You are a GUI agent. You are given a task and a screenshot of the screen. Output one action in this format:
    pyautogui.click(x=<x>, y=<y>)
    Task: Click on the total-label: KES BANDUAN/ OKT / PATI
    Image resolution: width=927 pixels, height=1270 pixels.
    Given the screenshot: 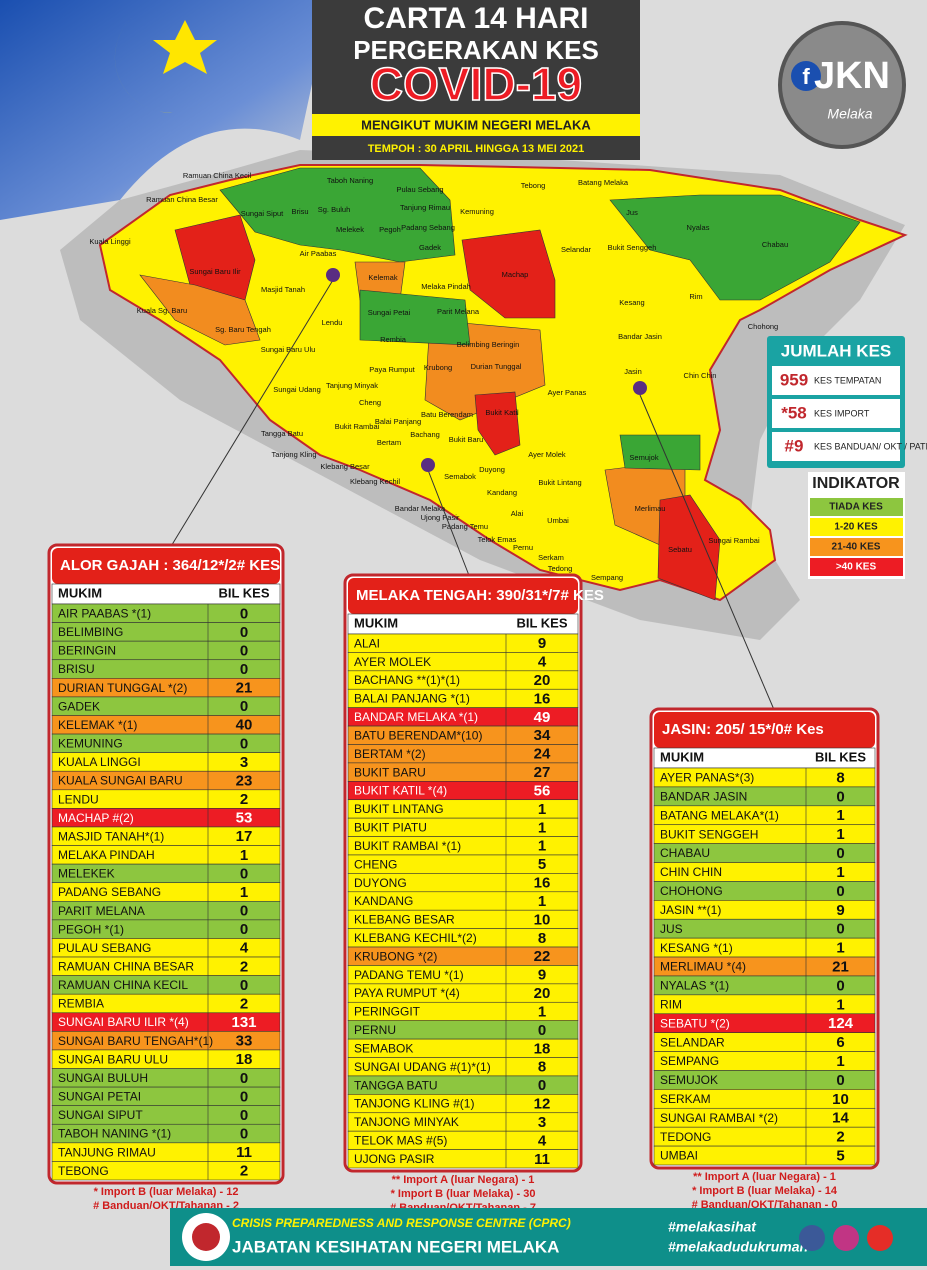 What is the action you would take?
    pyautogui.click(x=870, y=446)
    